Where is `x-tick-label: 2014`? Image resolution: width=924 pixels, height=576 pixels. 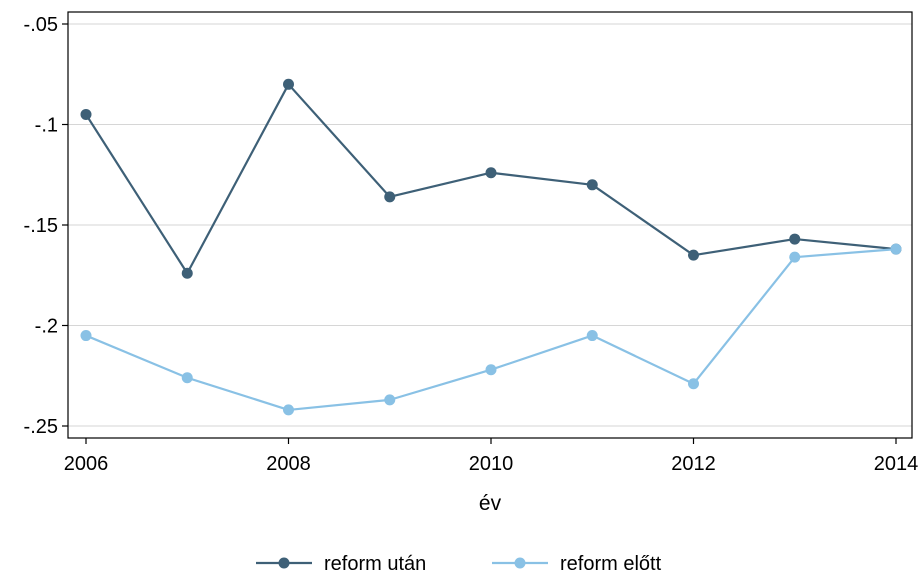
x-tick-label: 2014 is located at coordinates (896, 464).